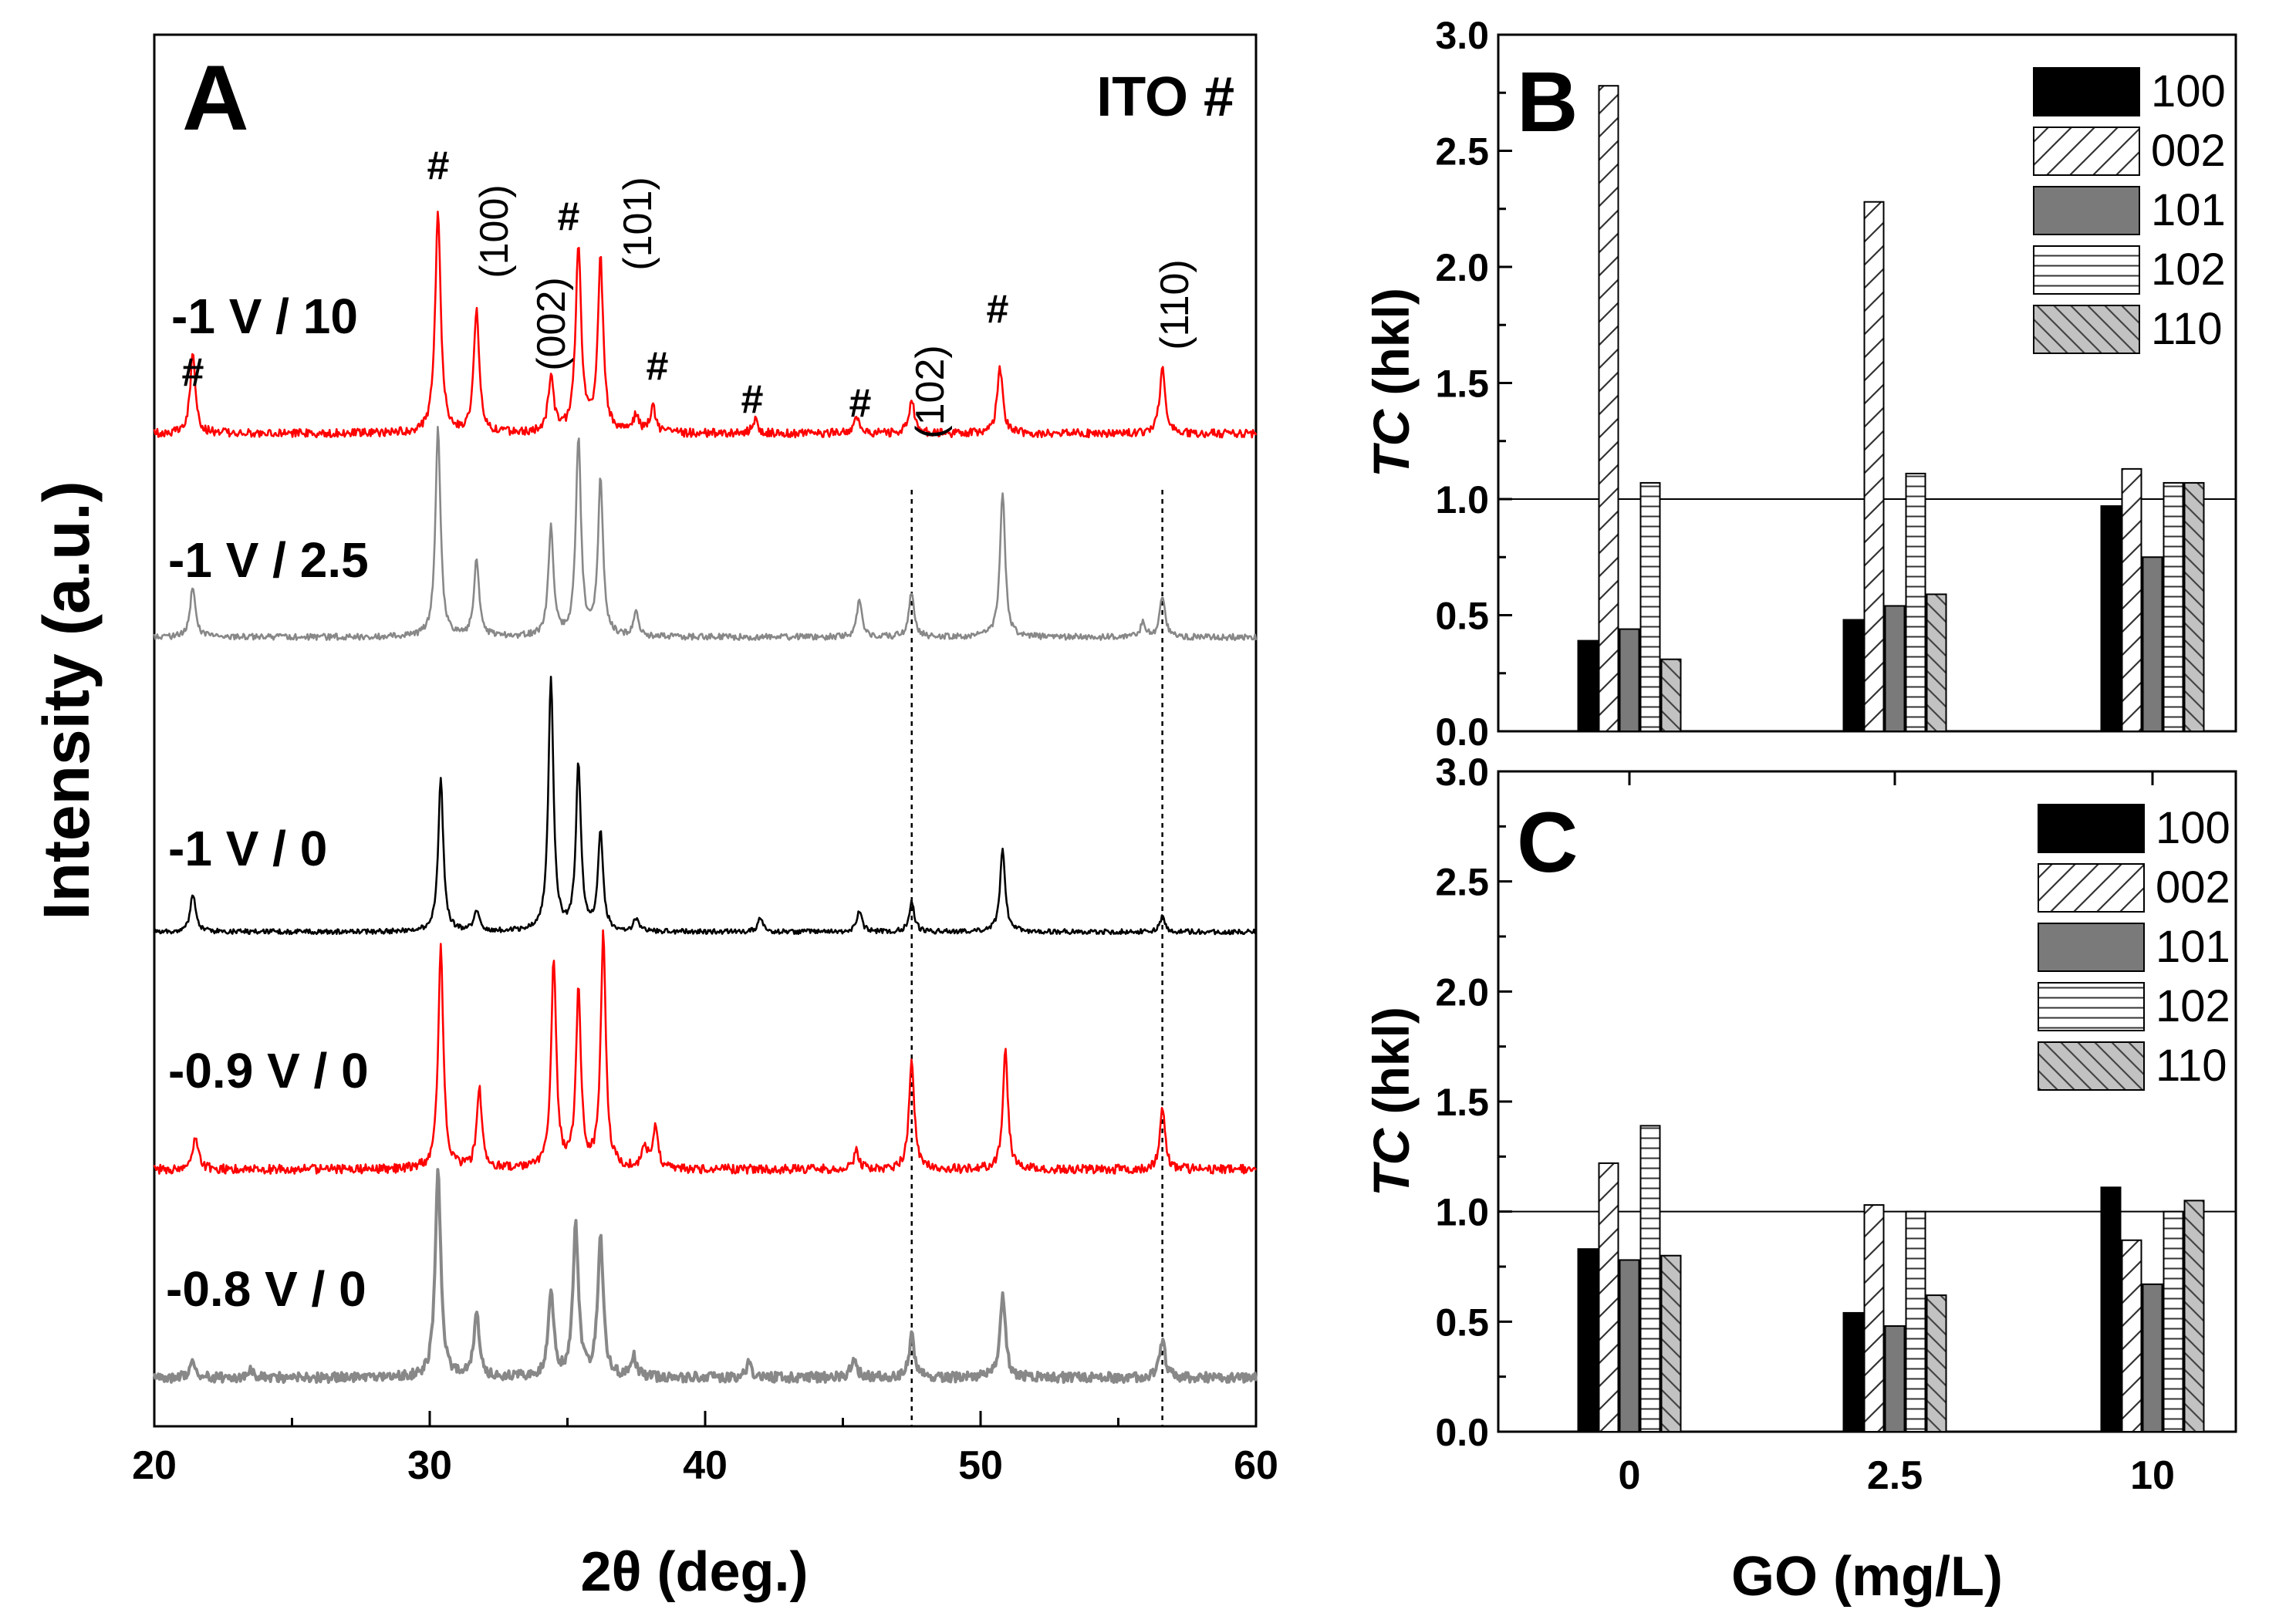  I want to click on panel-a-hkl-label: (102), so click(930, 391).